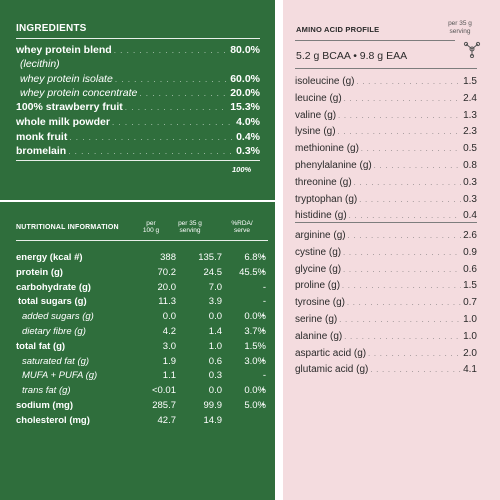 The width and height of the screenshot is (500, 500). I want to click on rda-value: 3.7%, so click(255, 331).